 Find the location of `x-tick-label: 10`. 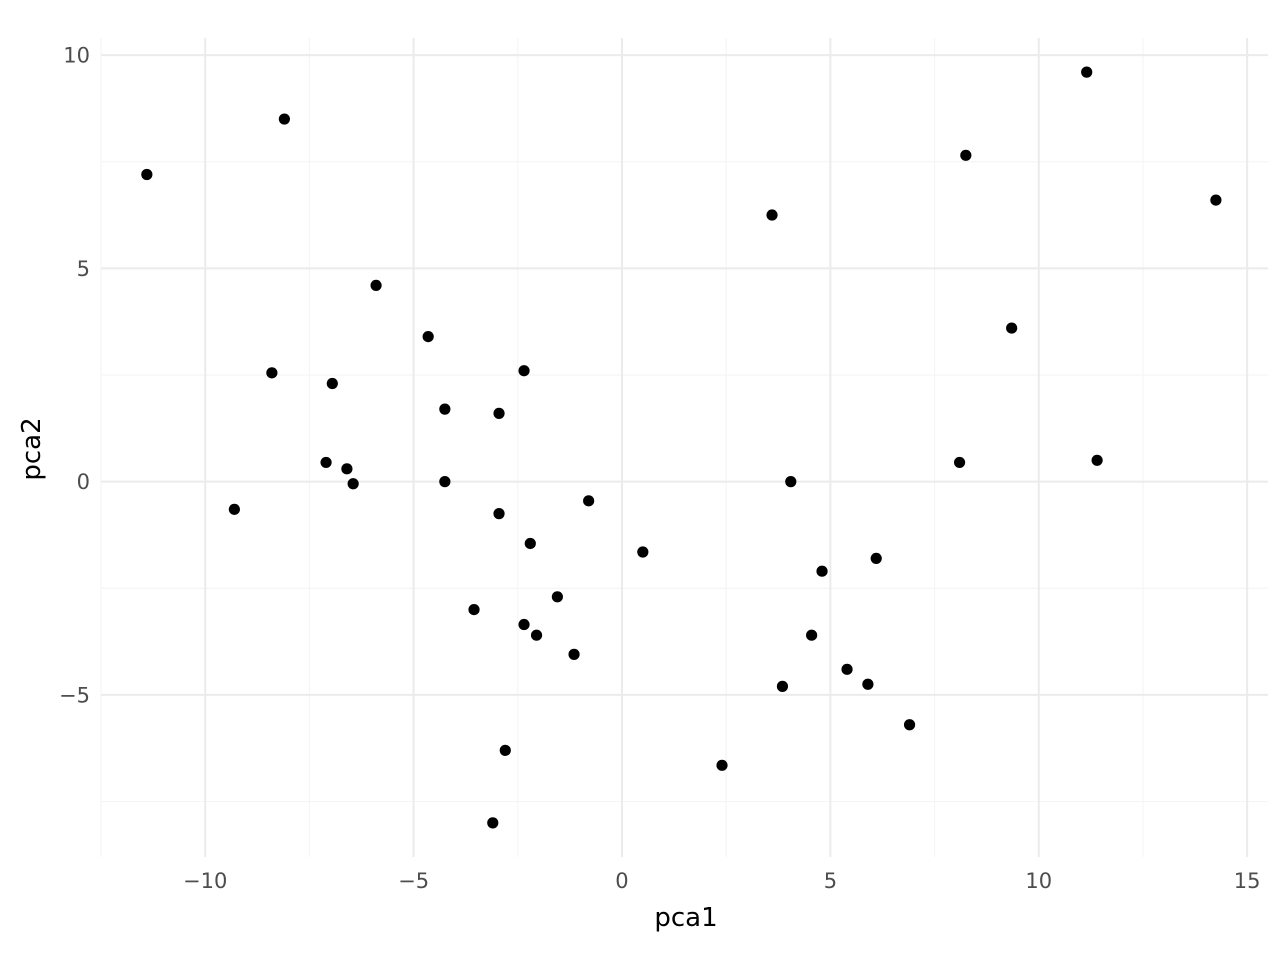

x-tick-label: 10 is located at coordinates (1038, 881).